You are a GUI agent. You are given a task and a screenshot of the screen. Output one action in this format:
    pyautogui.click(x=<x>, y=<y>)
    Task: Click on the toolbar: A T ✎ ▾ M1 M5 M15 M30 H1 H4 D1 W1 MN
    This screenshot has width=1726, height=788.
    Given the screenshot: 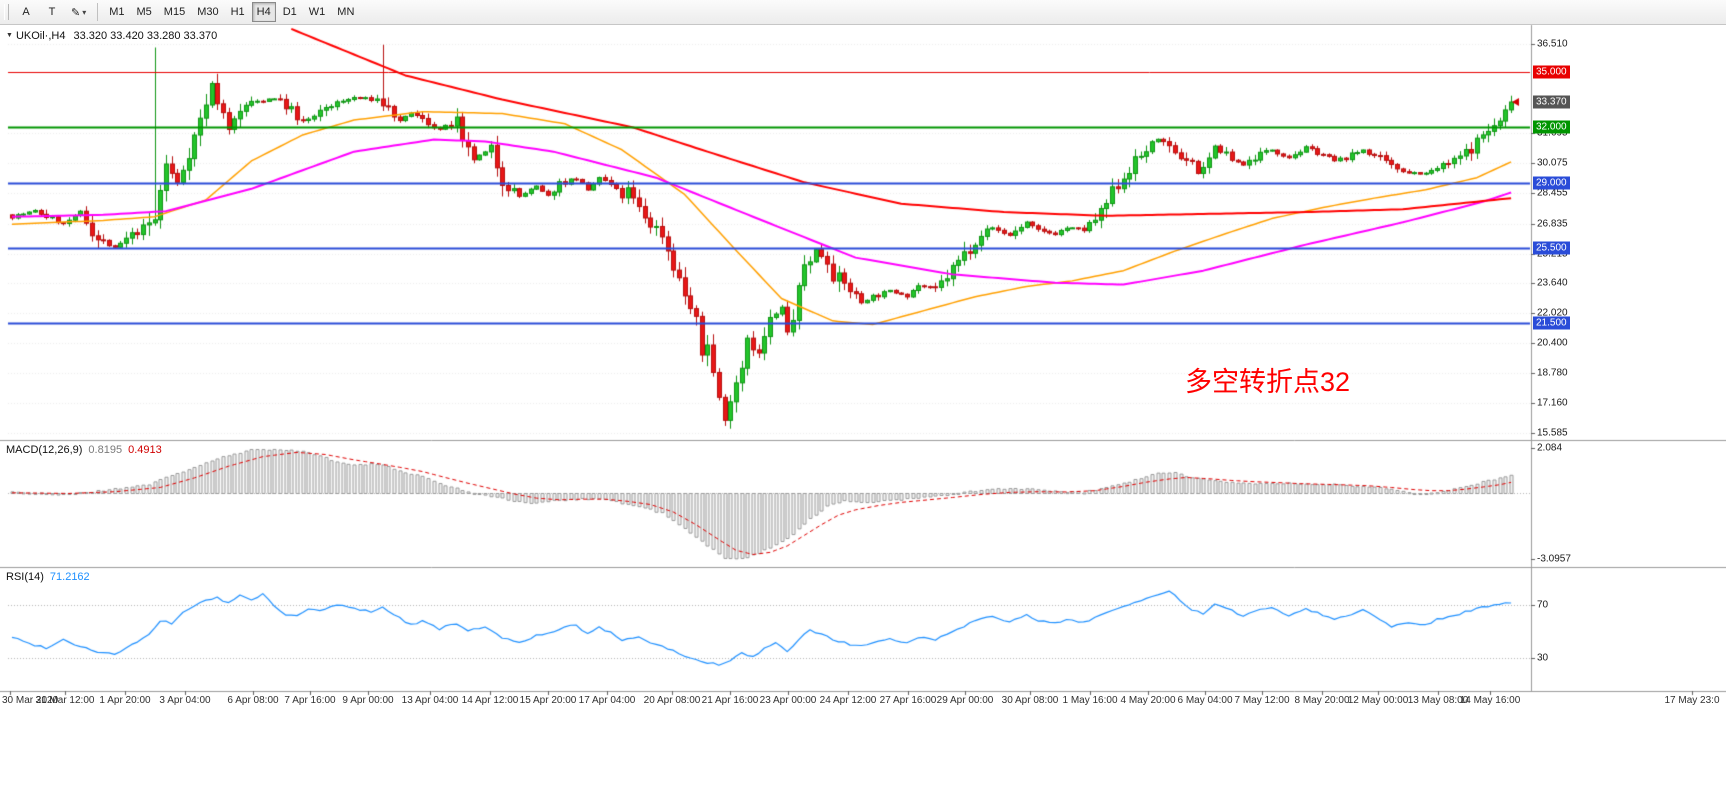 What is the action you would take?
    pyautogui.click(x=863, y=12)
    